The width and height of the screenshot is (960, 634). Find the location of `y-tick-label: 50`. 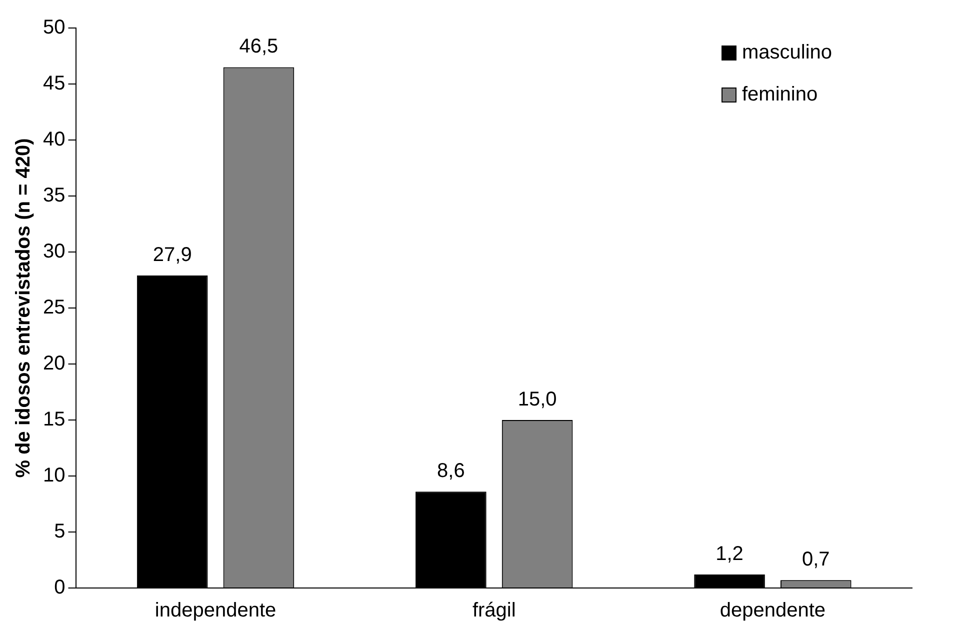

y-tick-label: 50 is located at coordinates (54, 27).